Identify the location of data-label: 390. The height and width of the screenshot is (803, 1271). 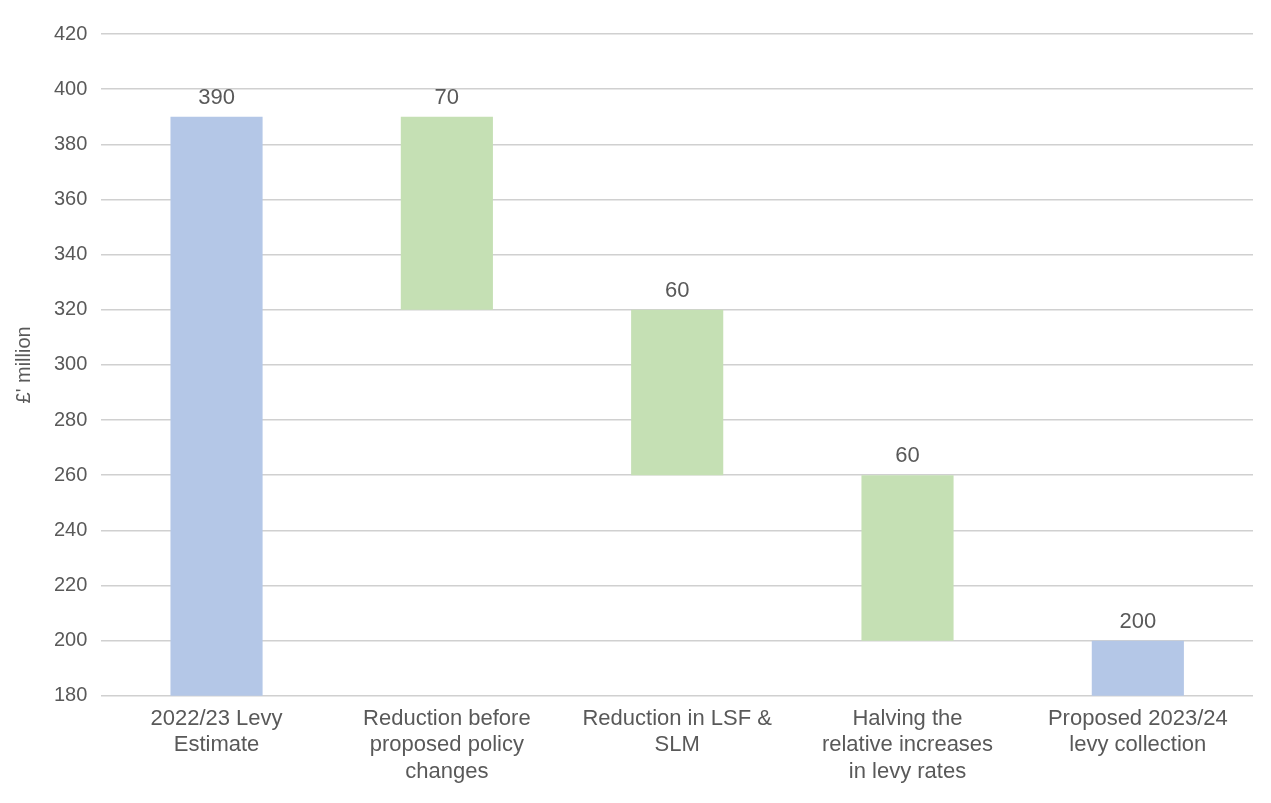
(216, 96).